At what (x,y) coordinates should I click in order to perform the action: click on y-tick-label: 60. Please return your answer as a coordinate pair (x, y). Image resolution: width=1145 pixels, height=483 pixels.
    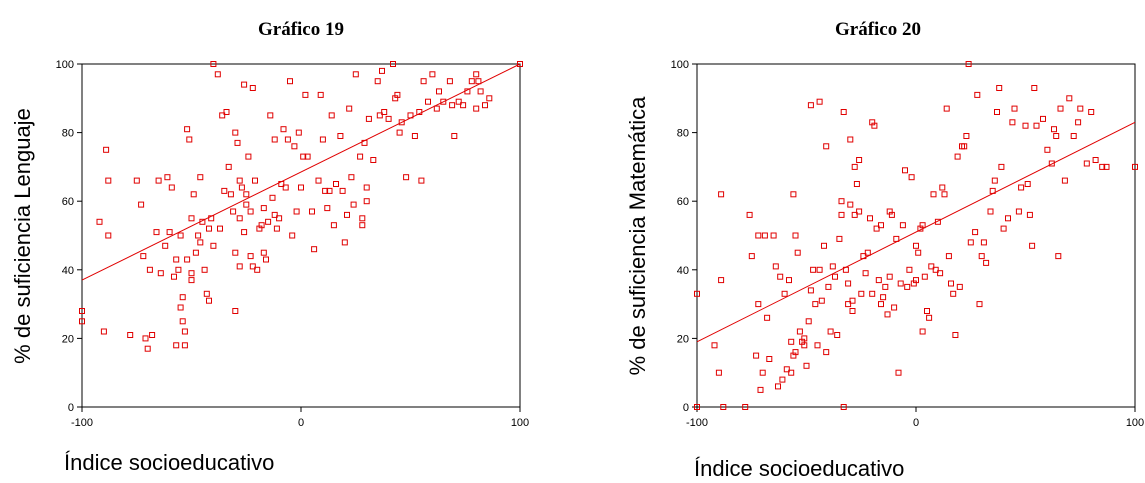
    Looking at the image, I should click on (68, 202).